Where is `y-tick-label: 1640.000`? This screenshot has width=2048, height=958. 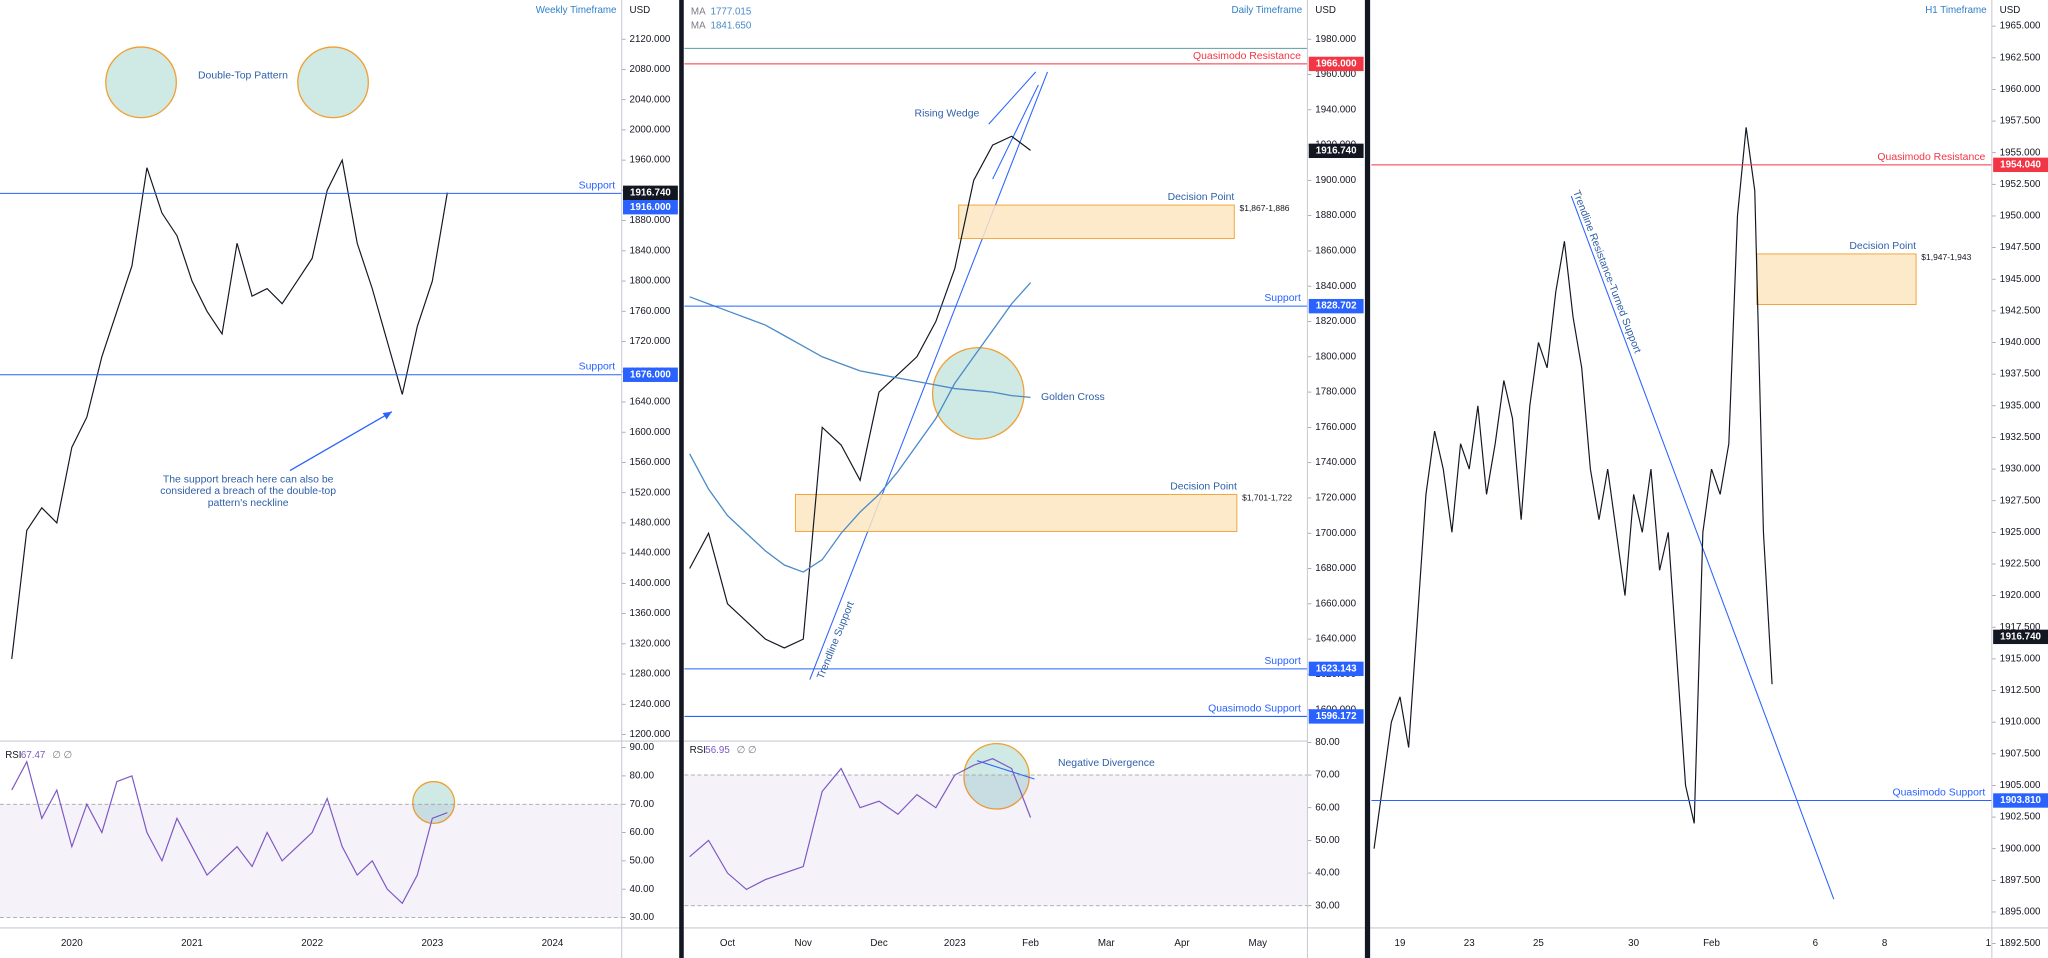
y-tick-label: 1640.000 is located at coordinates (650, 402).